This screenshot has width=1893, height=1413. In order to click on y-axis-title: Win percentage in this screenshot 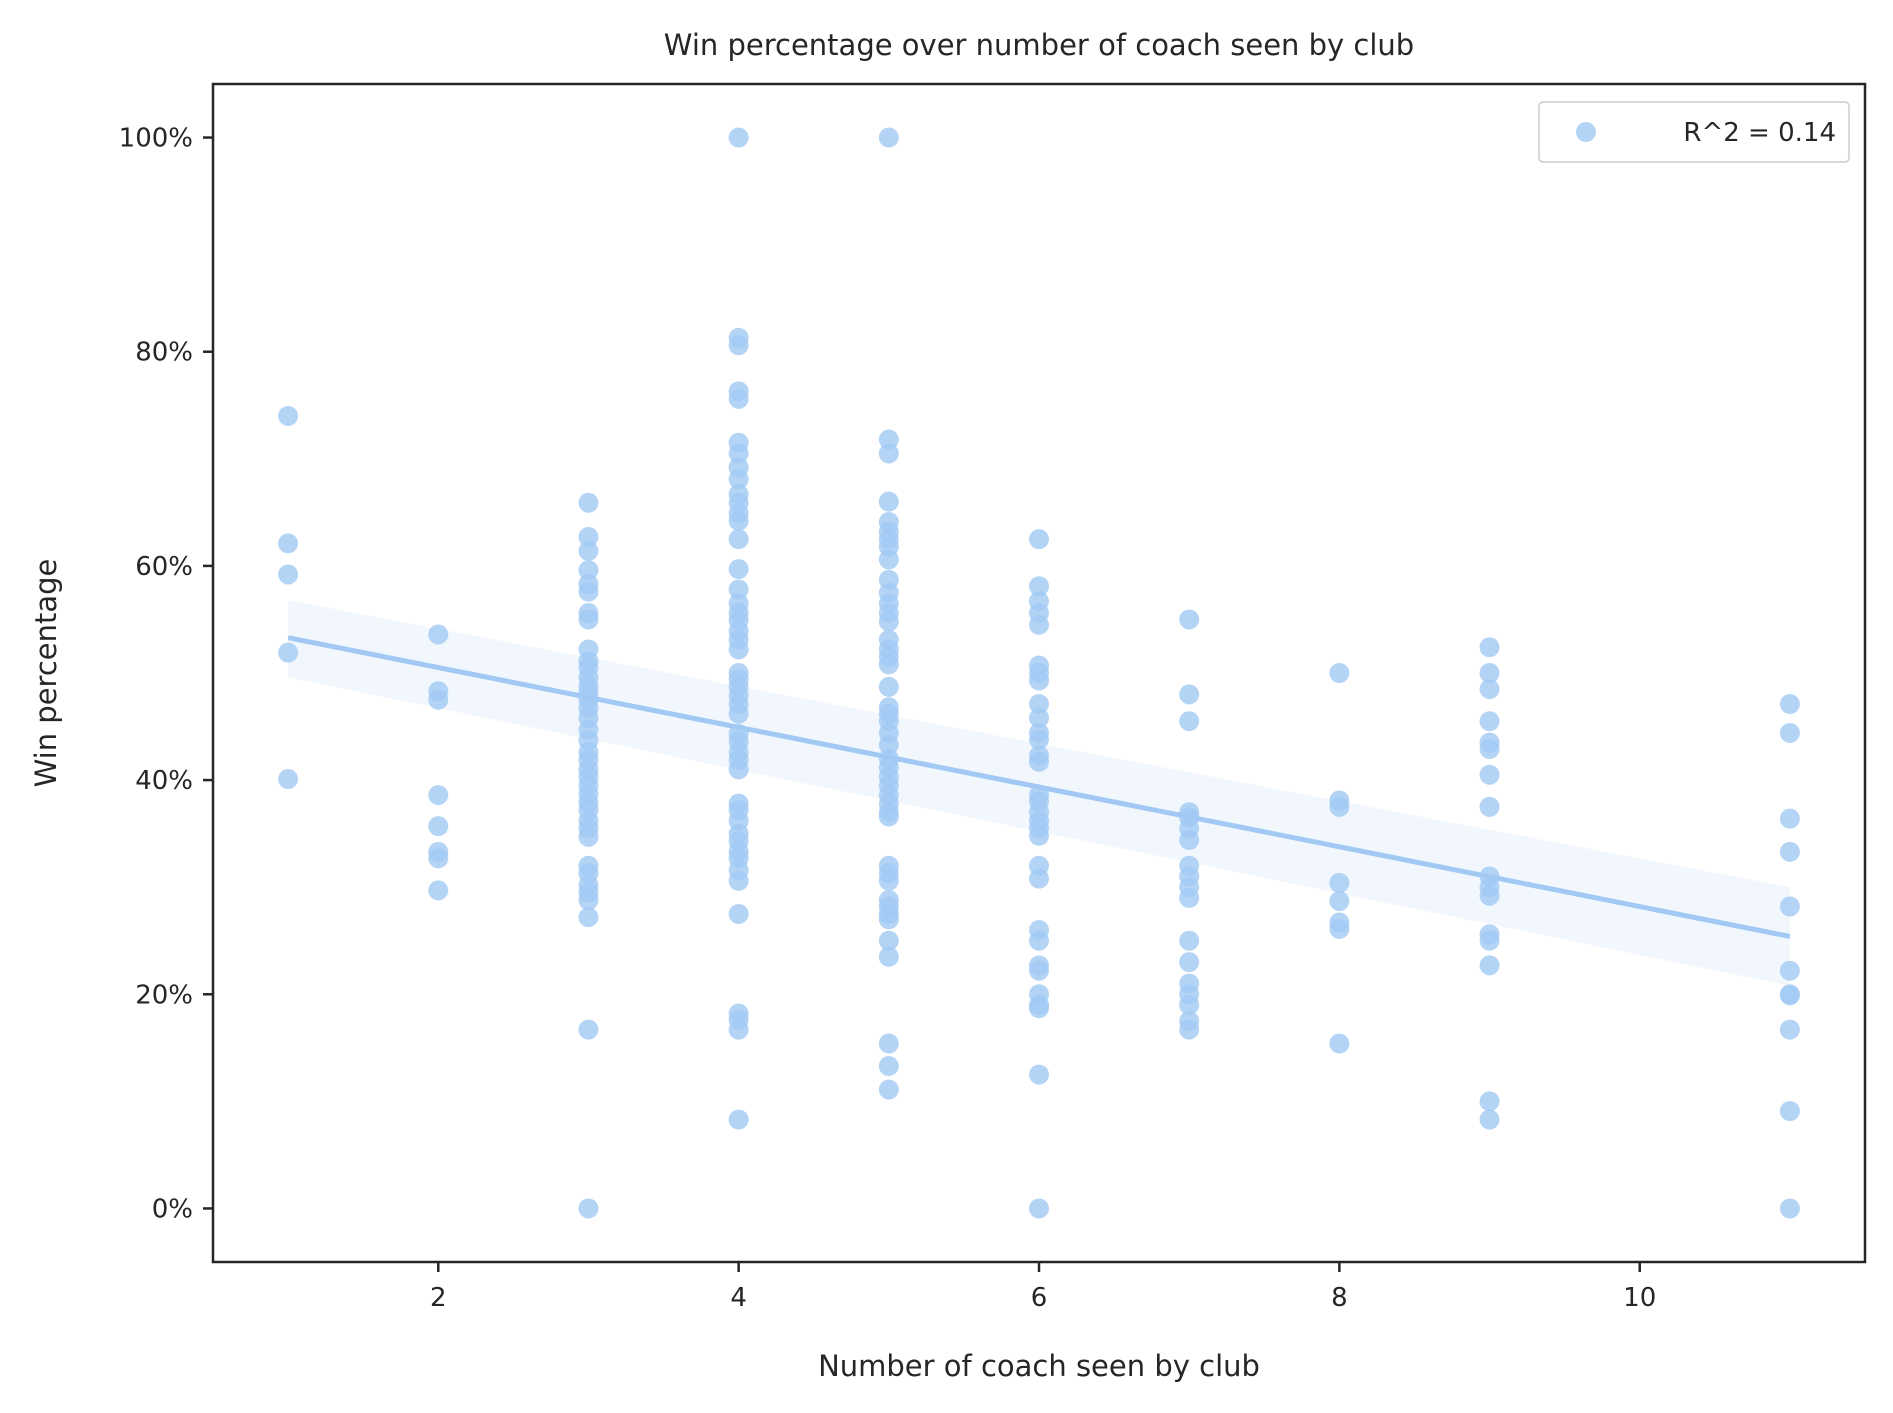, I will do `click(46, 673)`.